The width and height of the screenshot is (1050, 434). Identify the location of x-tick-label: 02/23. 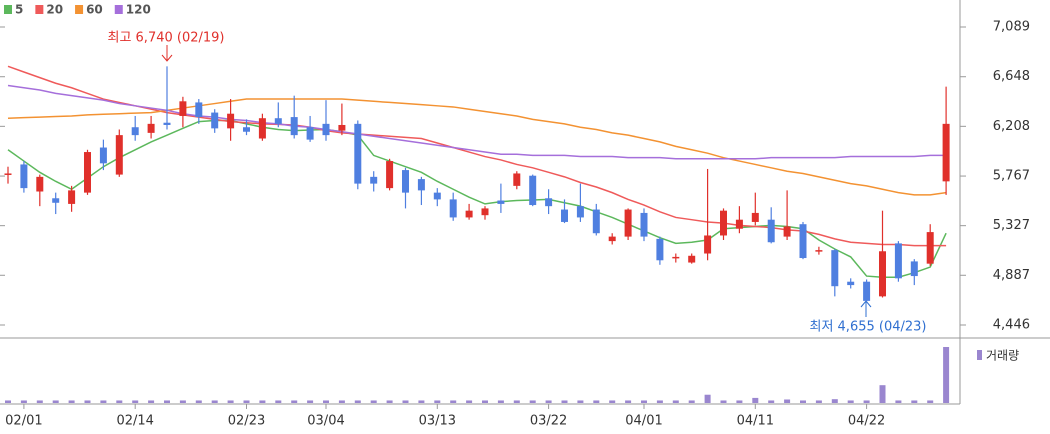
(246, 421).